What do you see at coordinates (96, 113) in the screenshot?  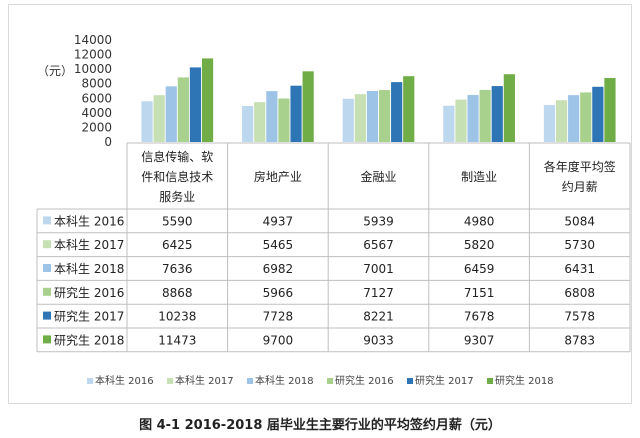 I see `y-tick-label: 4000` at bounding box center [96, 113].